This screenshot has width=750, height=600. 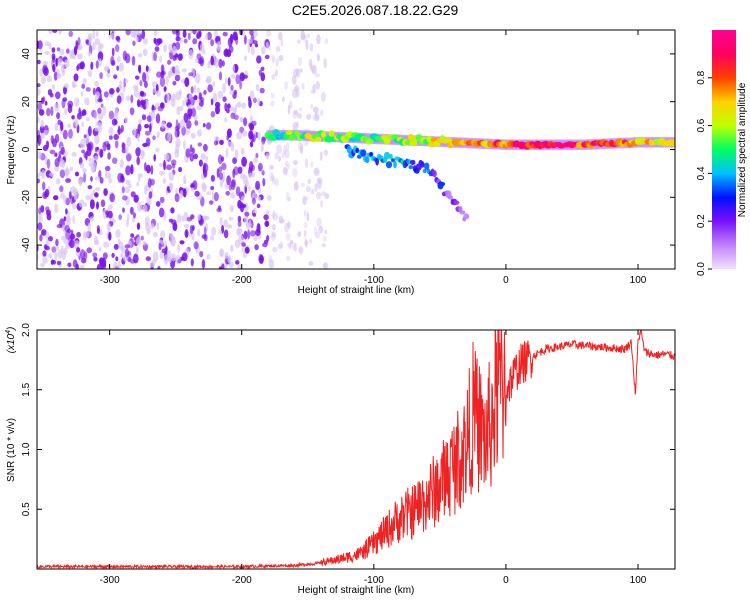 I want to click on snr-y-tick-label: 1.0, so click(x=26, y=449).